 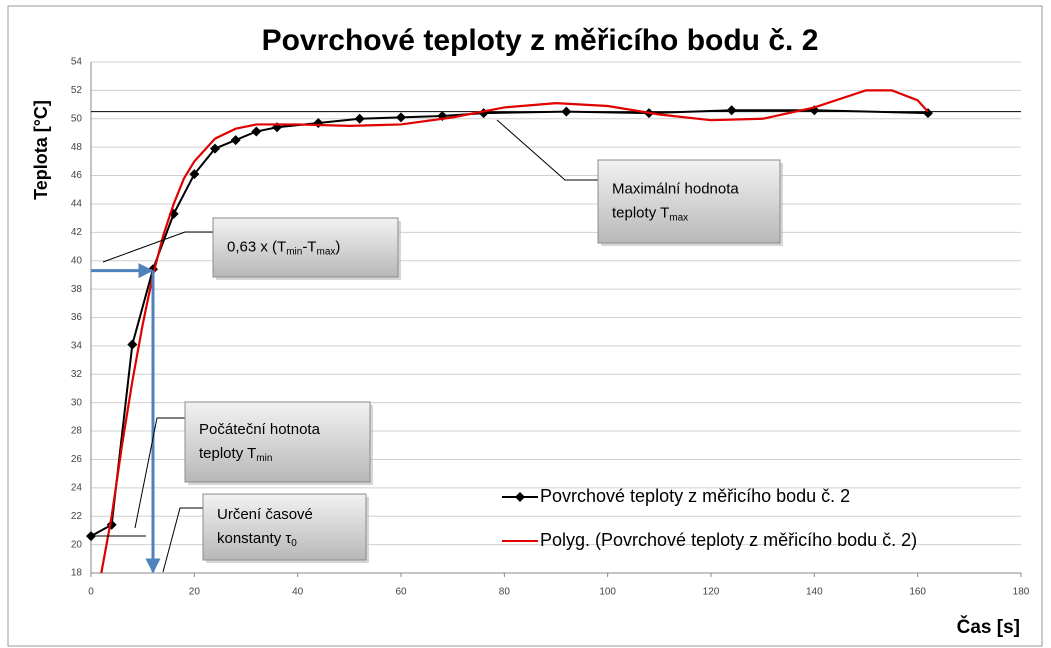 What do you see at coordinates (77, 516) in the screenshot?
I see `y-tick-label: 22` at bounding box center [77, 516].